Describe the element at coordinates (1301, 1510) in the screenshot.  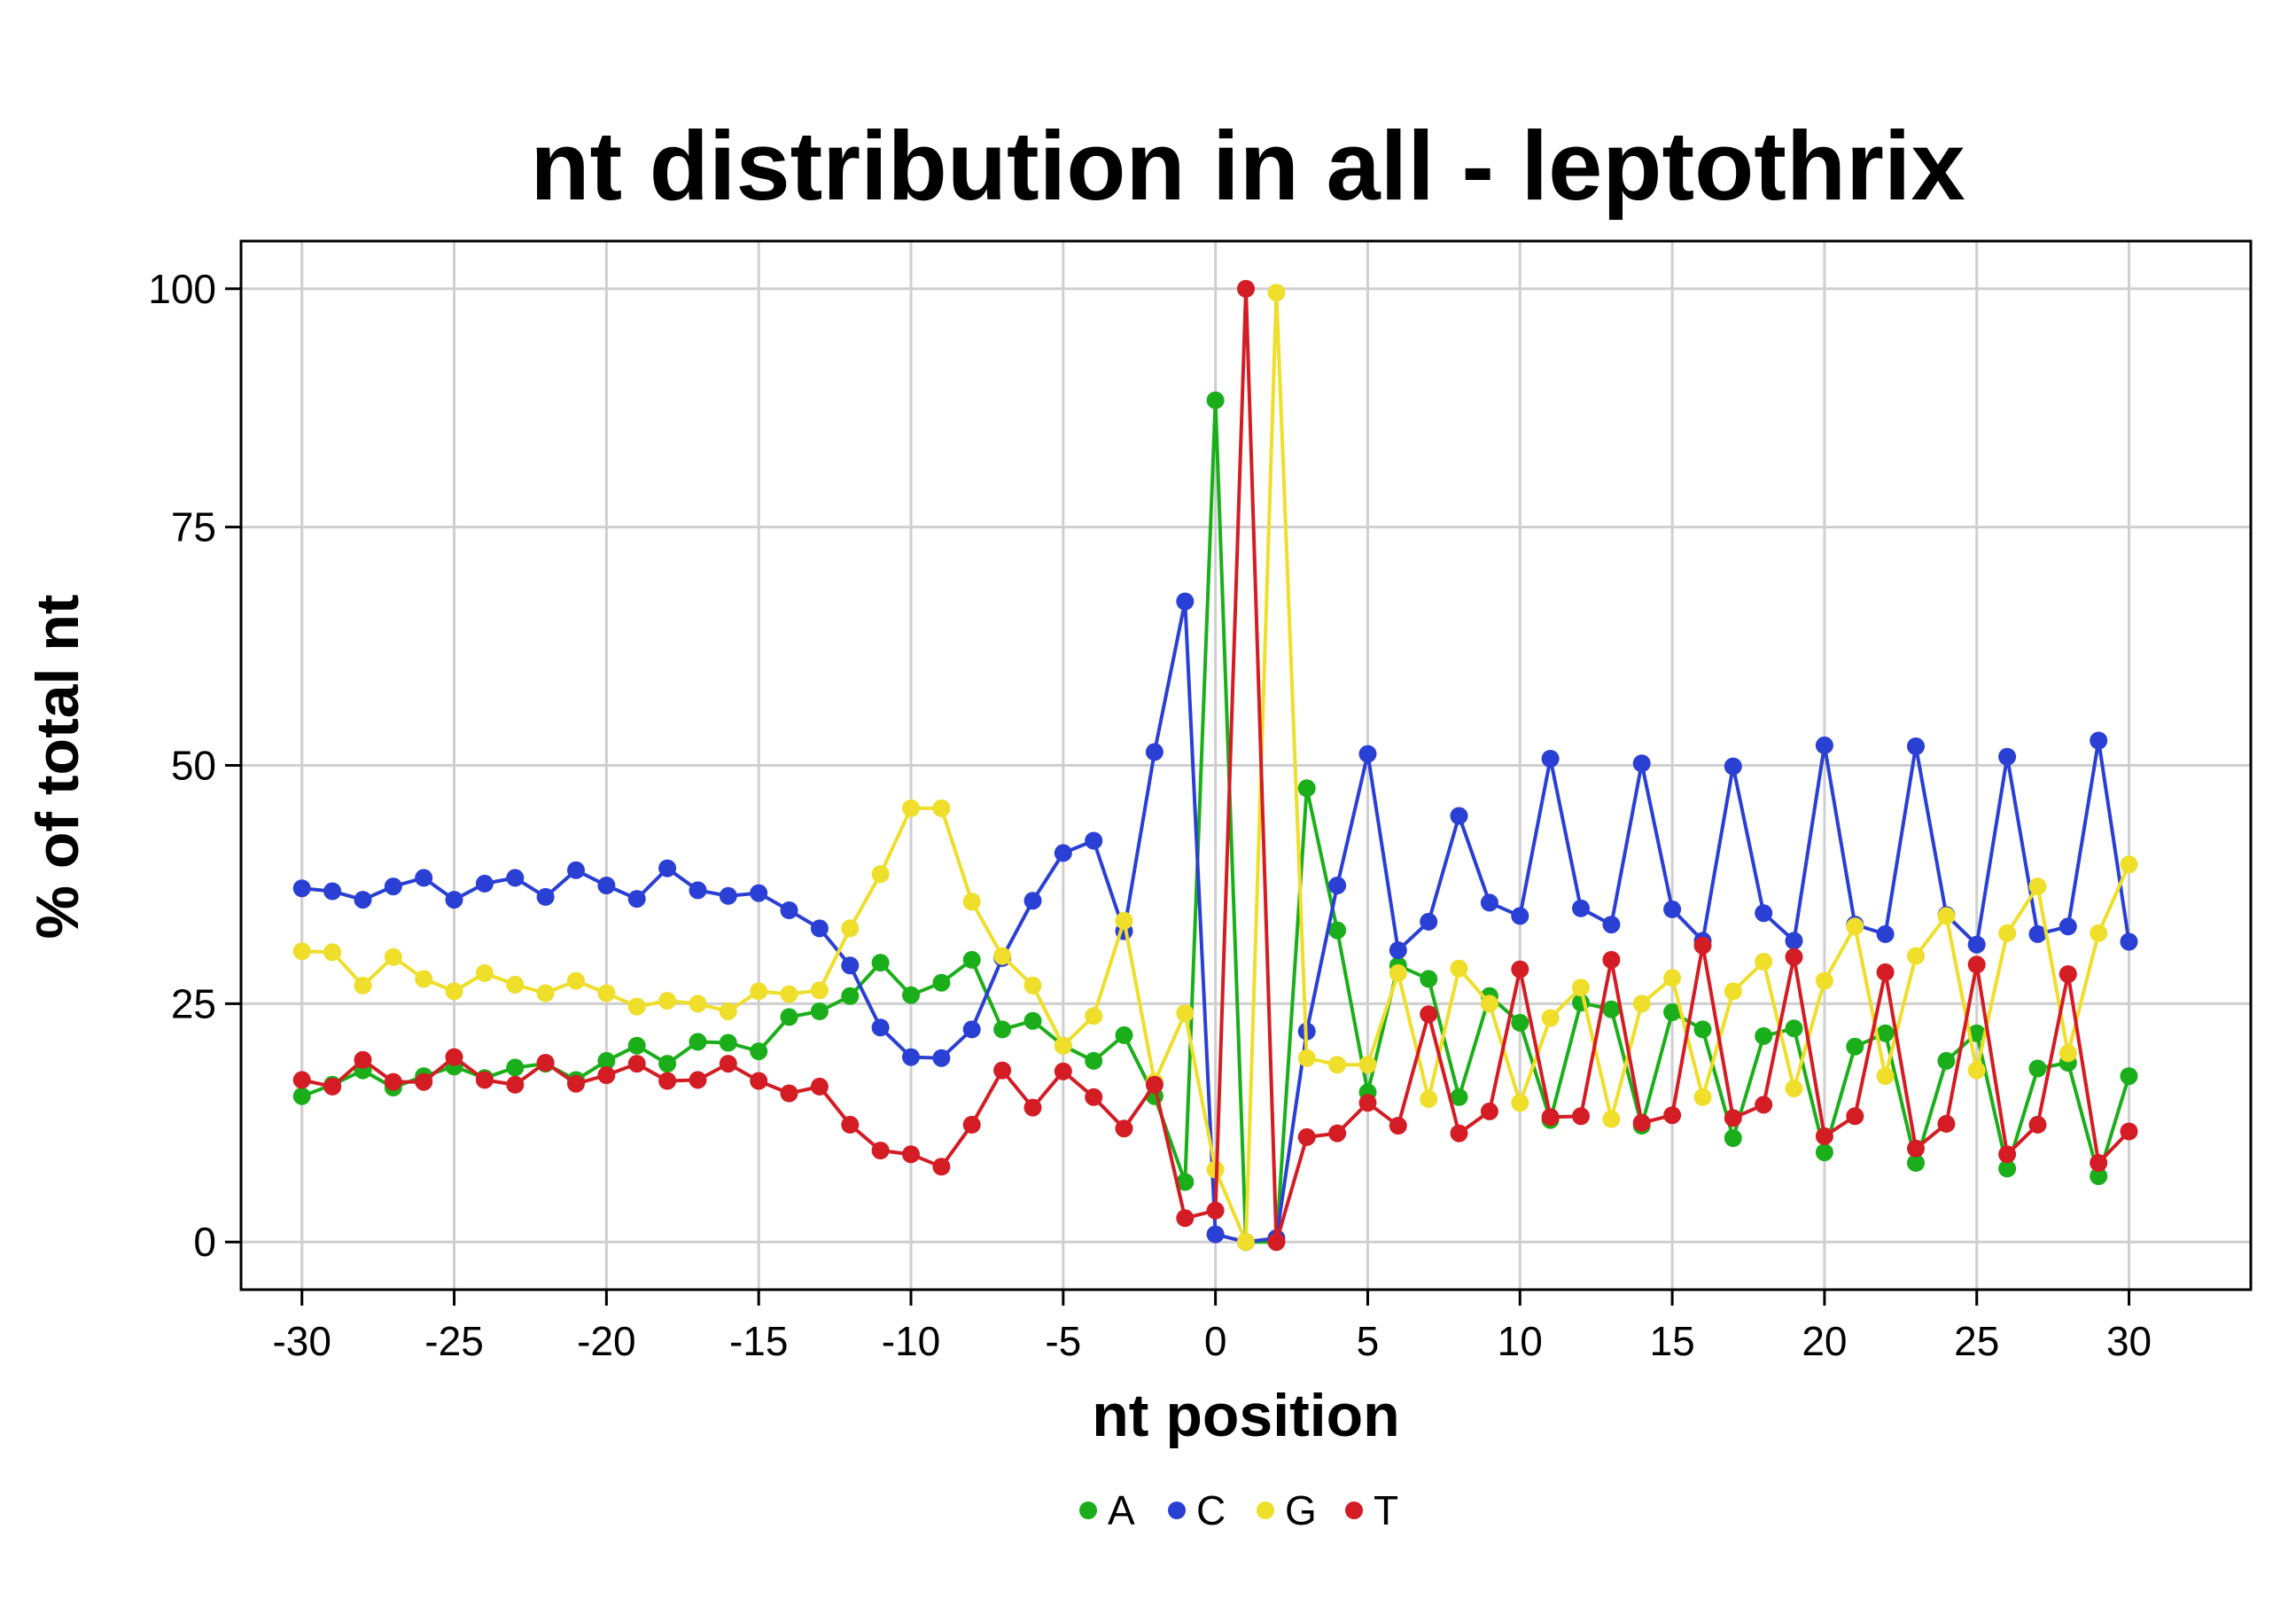
I see `legend-label-g: G` at that location.